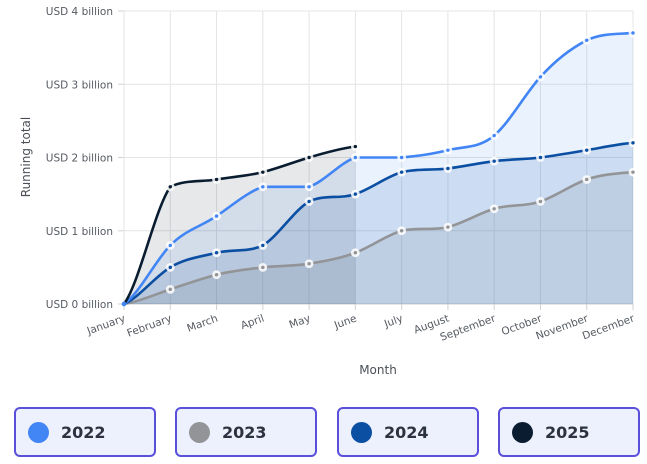 The image size is (647, 464). I want to click on legend-label: 2025, so click(567, 432).